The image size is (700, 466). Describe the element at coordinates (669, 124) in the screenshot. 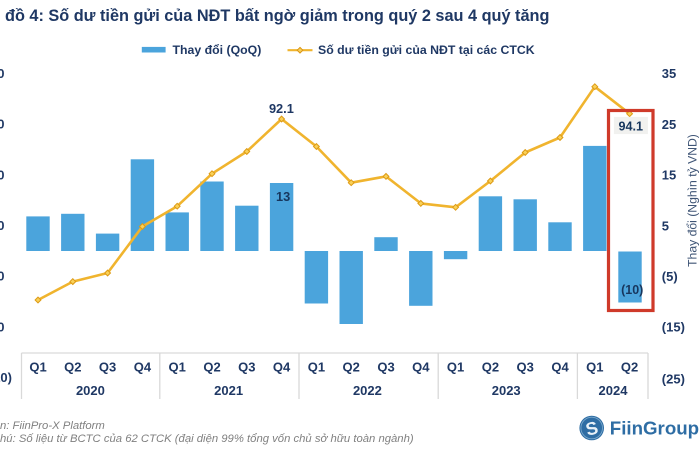

I see `svg-text: 25` at that location.